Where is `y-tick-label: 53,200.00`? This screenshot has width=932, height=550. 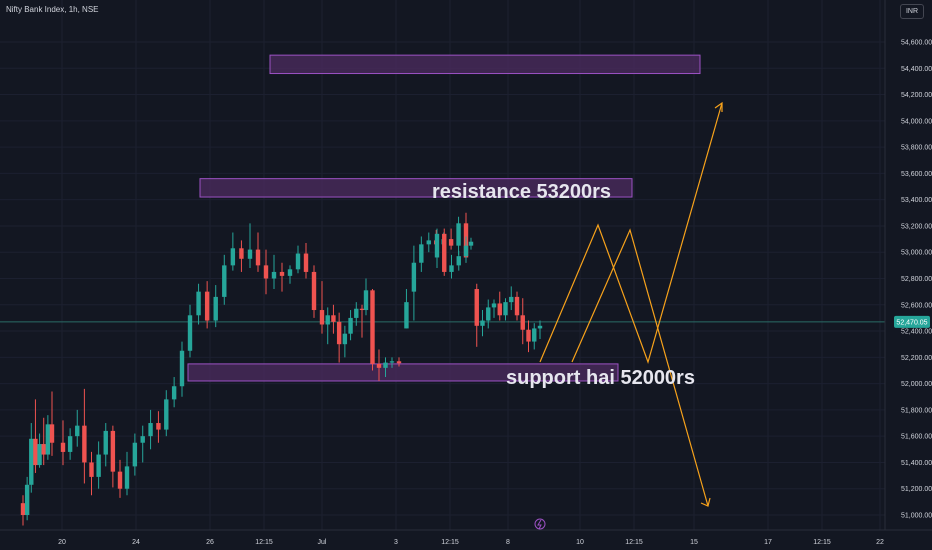
y-tick-label: 53,200.00 is located at coordinates (916, 226).